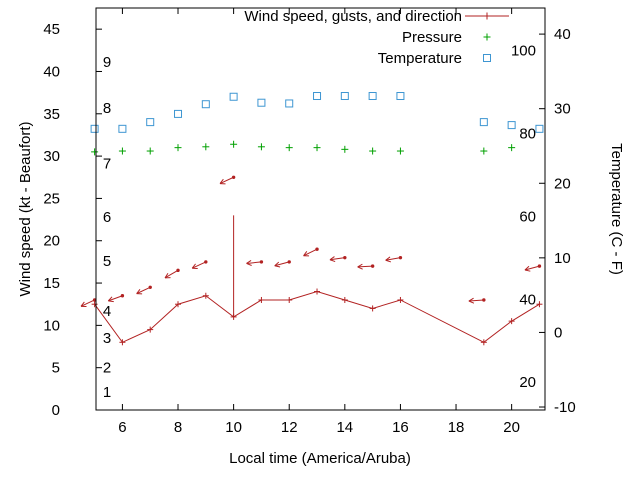 The width and height of the screenshot is (640, 480). What do you see at coordinates (562, 109) in the screenshot?
I see `y-right-tick-label: 30` at bounding box center [562, 109].